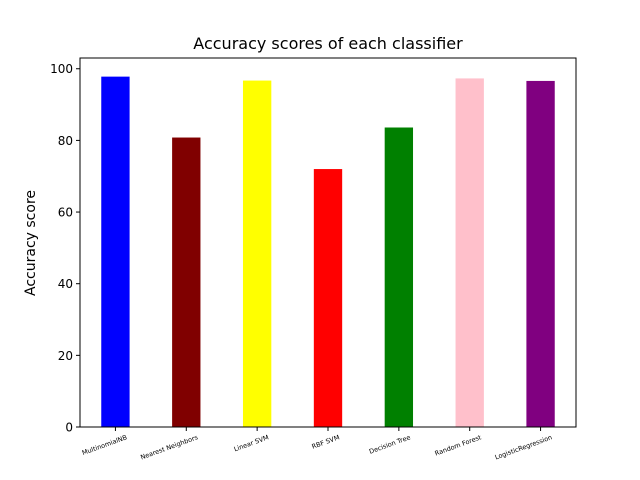 The width and height of the screenshot is (640, 480). What do you see at coordinates (65, 284) in the screenshot?
I see `y-tick-label: 40` at bounding box center [65, 284].